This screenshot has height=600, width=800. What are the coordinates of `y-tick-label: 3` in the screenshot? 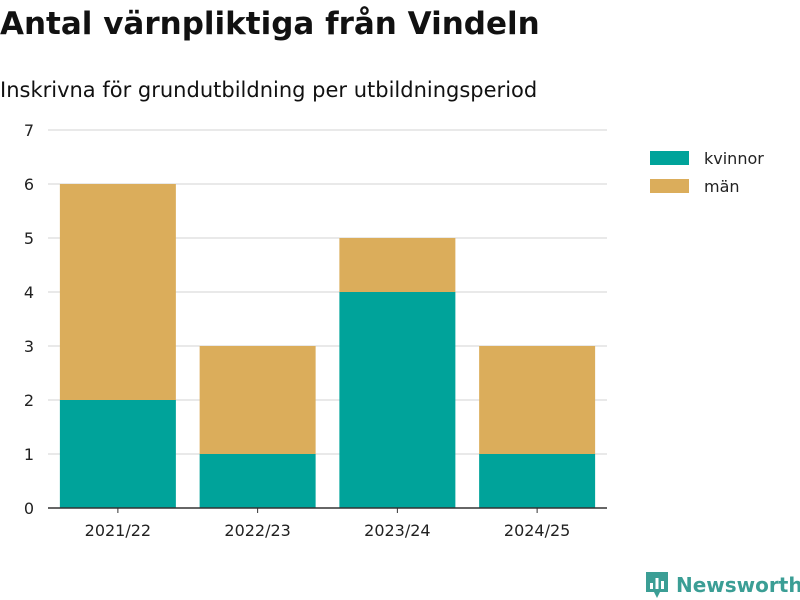 It's located at (29, 346).